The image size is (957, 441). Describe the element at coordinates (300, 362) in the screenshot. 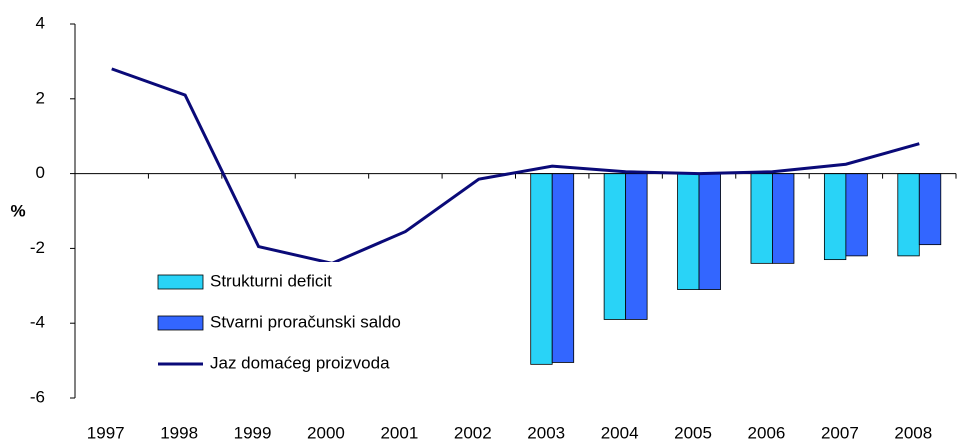

I see `legend-label: Jaz domaćeg proizvoda` at that location.